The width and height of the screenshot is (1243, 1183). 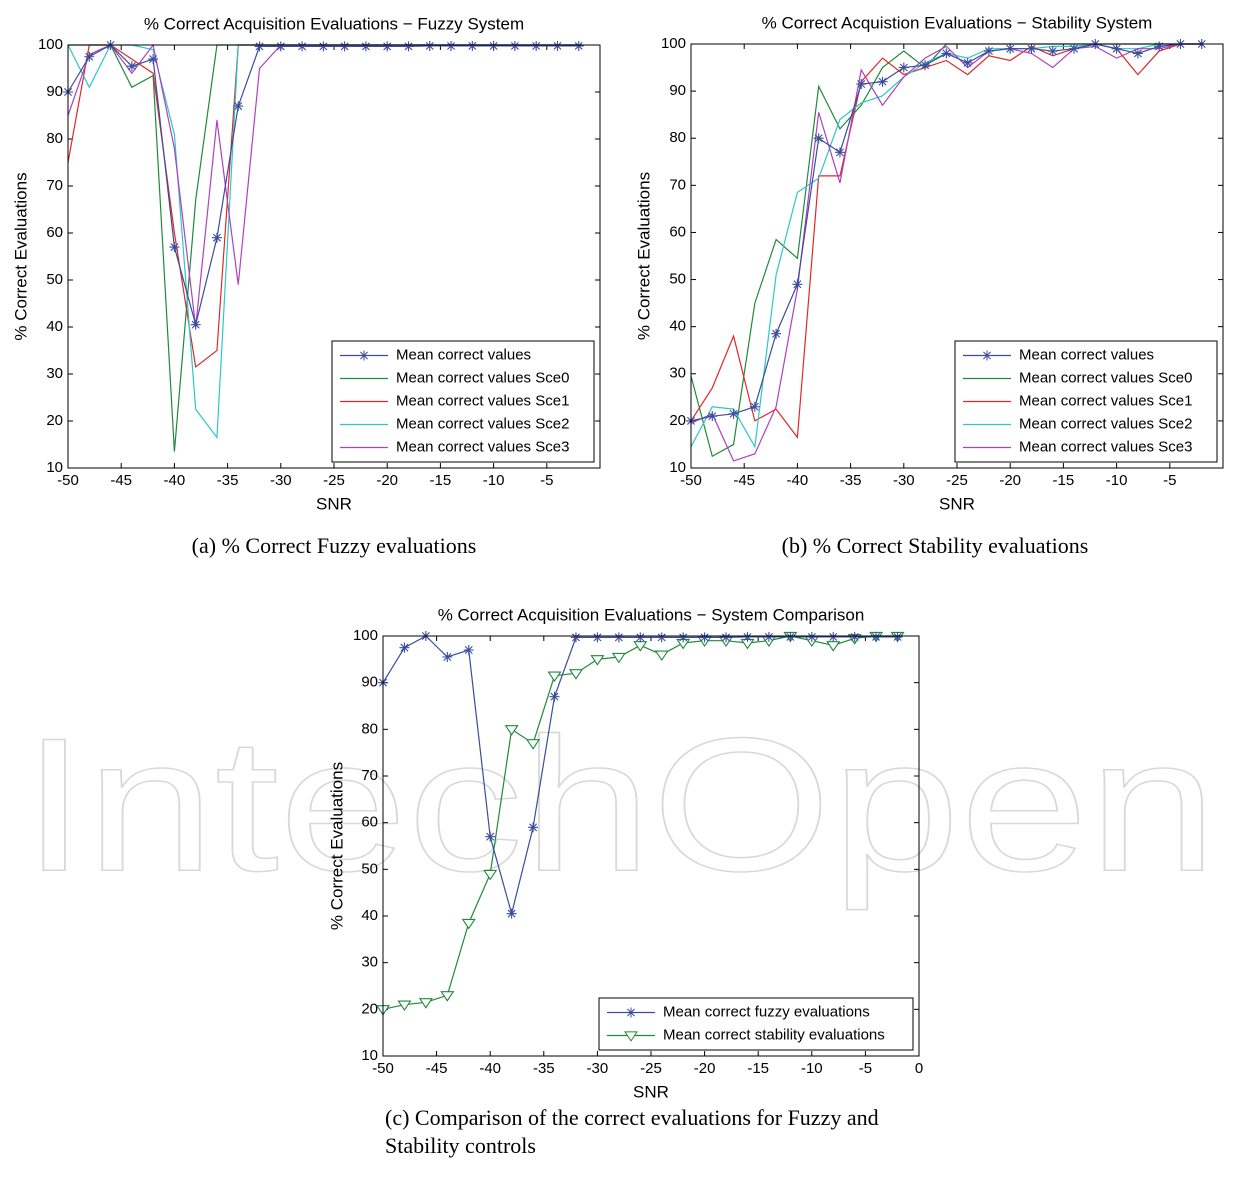 What do you see at coordinates (482, 423) in the screenshot?
I see `legend-label: Mean correct values Sce2` at bounding box center [482, 423].